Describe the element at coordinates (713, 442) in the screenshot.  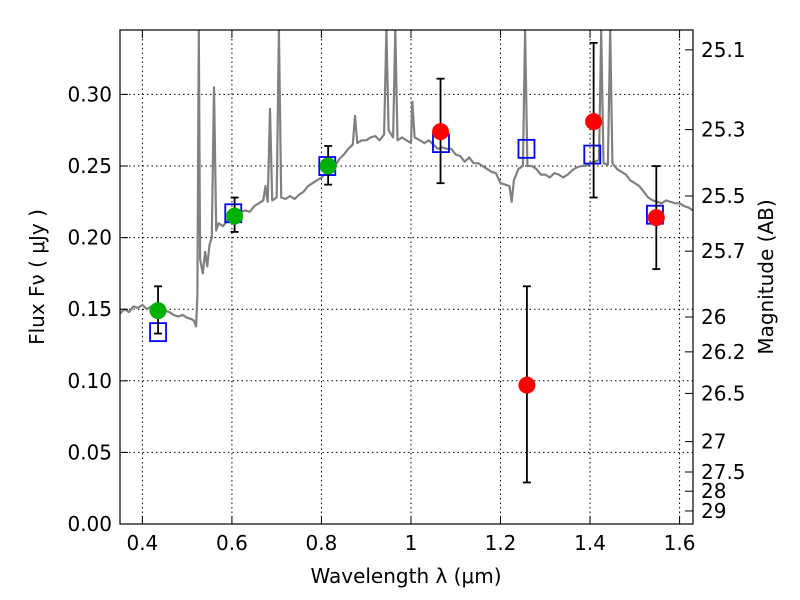
I see `right-tick-label: 27` at that location.